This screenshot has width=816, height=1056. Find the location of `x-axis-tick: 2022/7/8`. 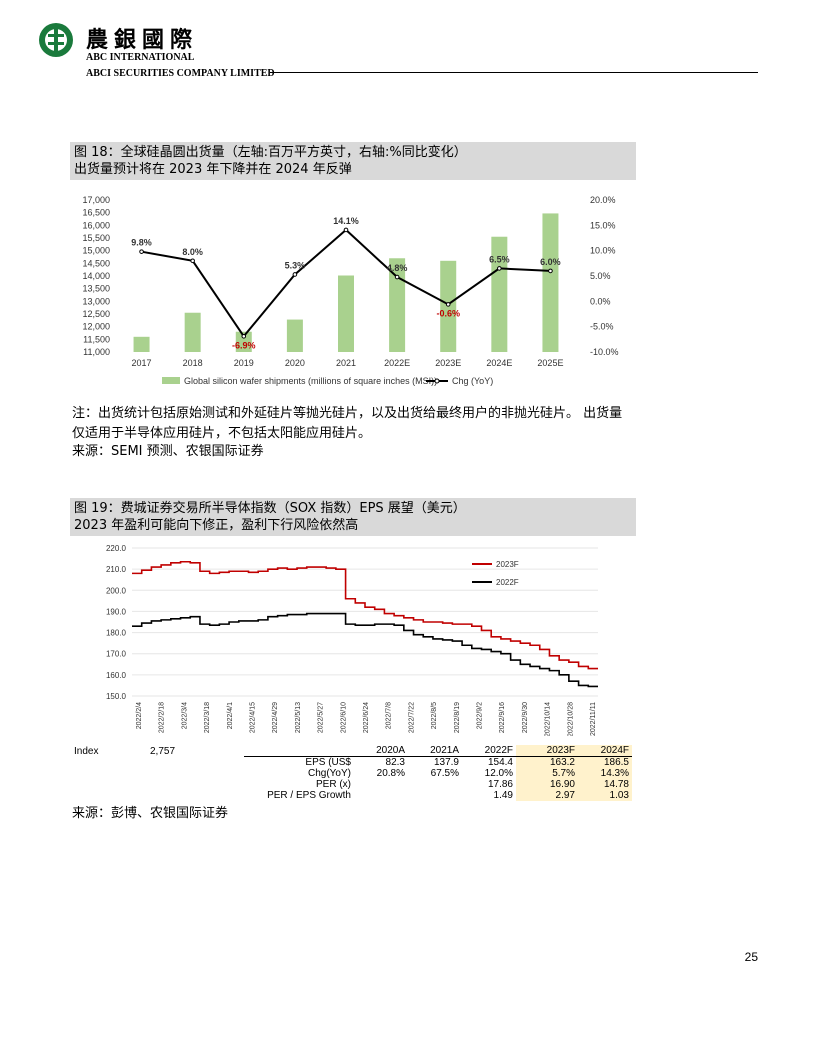

x-axis-tick: 2022/7/8 is located at coordinates (389, 715).